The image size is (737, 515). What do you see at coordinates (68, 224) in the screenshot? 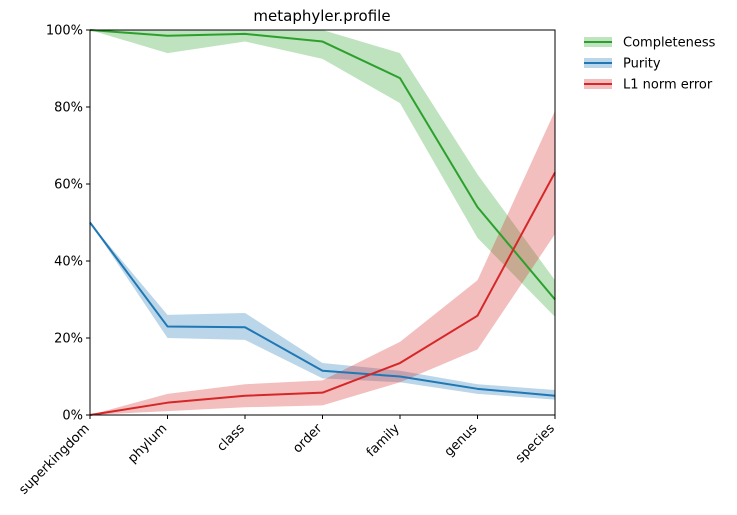
I see `y-axis: 0% 20% 40% 60% 80% 100%` at bounding box center [68, 224].